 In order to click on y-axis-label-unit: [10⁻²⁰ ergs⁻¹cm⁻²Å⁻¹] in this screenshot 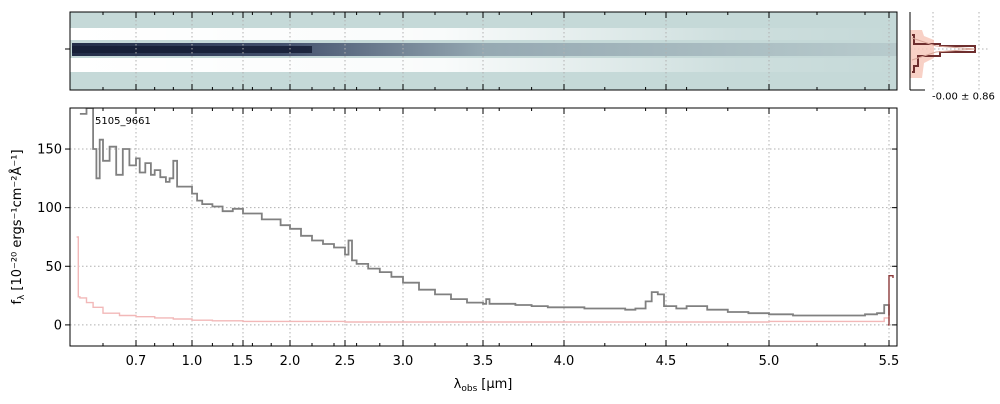, I will do `click(17, 219)`.